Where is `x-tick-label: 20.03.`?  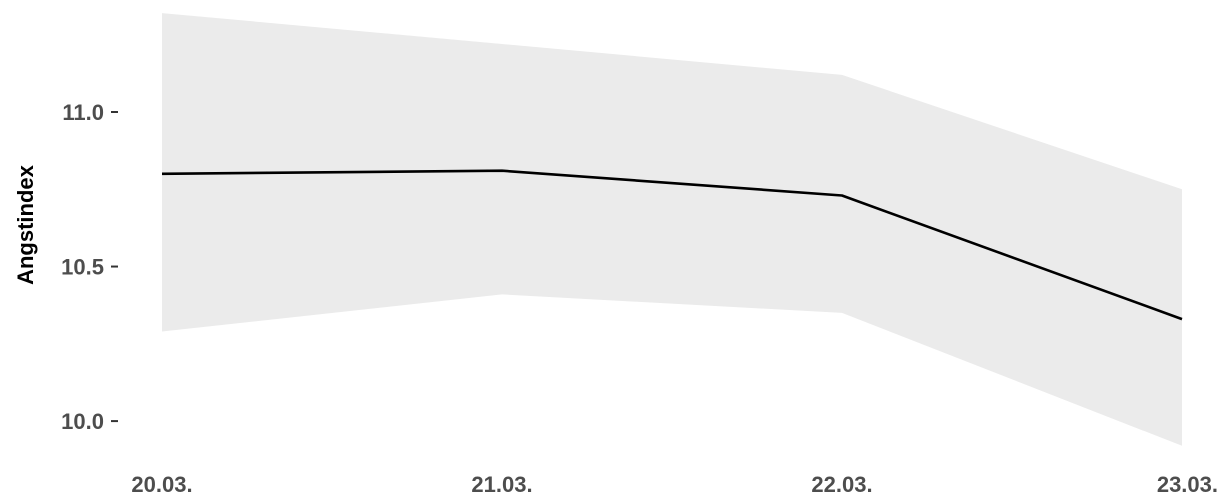 x-tick-label: 20.03. is located at coordinates (161, 484).